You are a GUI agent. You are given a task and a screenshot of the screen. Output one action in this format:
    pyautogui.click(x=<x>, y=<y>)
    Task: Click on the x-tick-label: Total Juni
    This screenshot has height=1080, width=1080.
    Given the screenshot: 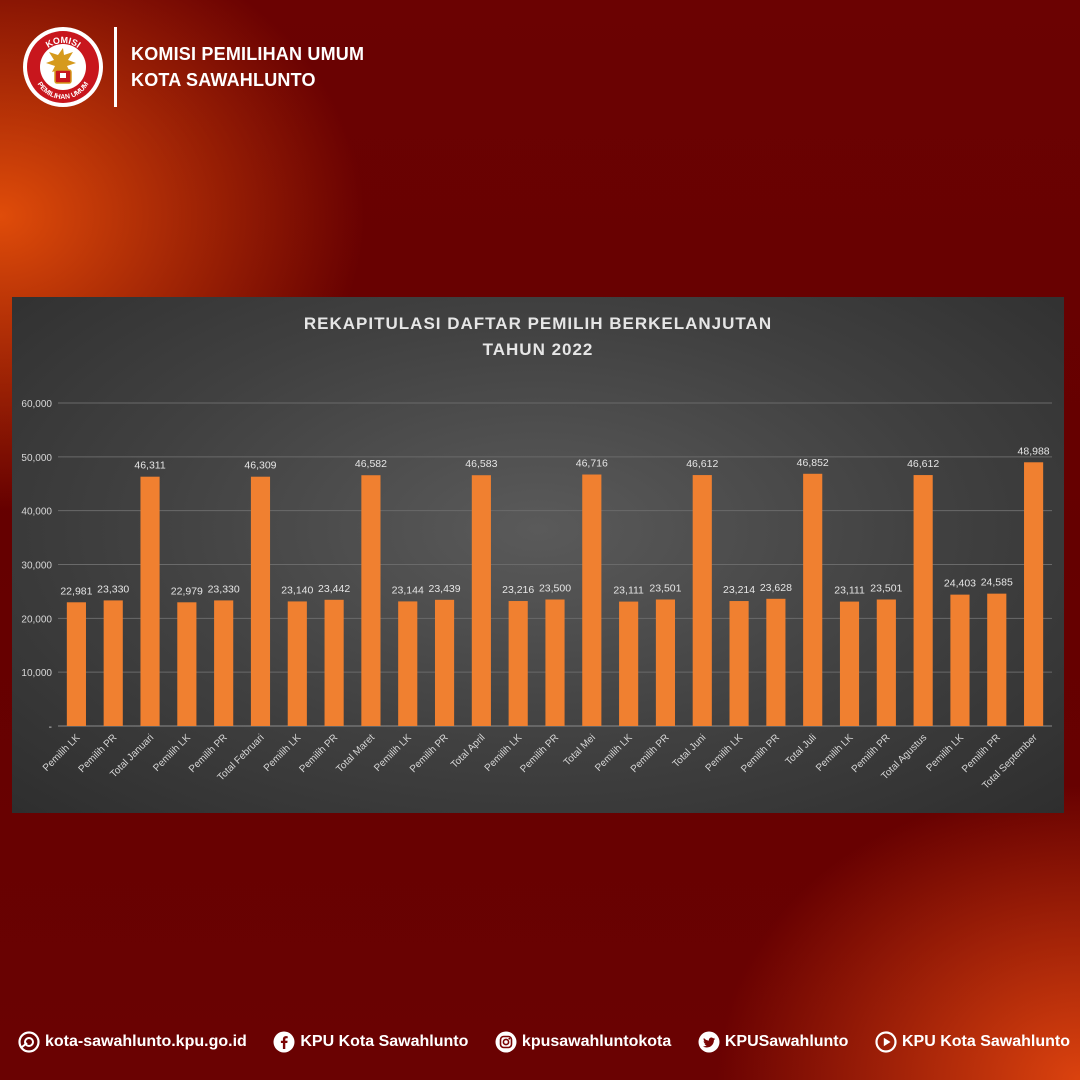 What is the action you would take?
    pyautogui.click(x=690, y=751)
    